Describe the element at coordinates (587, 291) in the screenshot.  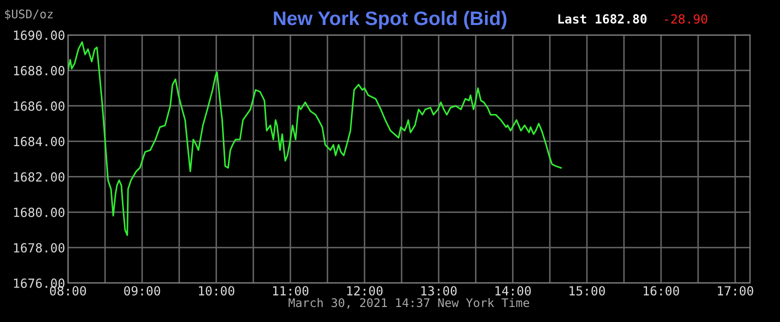
I see `x-tick-label: 15:00` at that location.